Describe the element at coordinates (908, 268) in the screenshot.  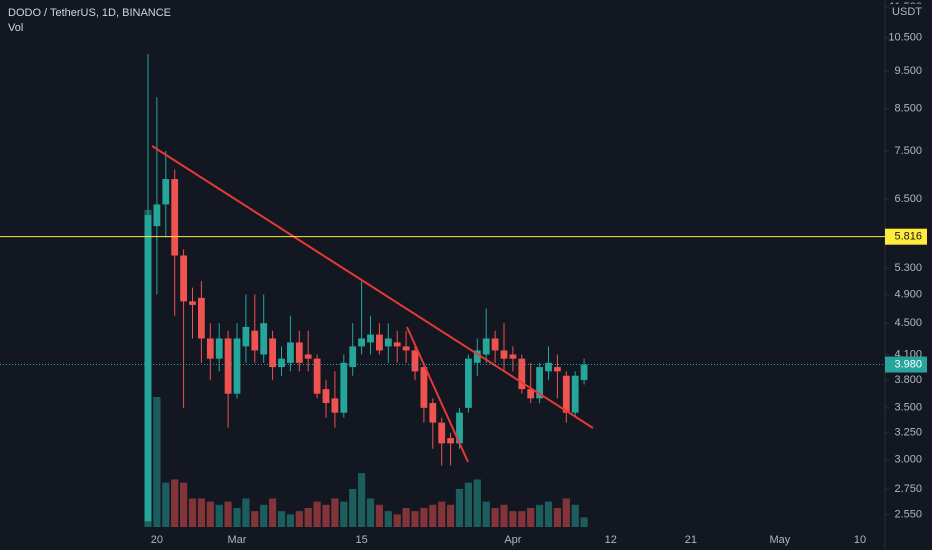
I see `y-tick-label: 5.300` at that location.